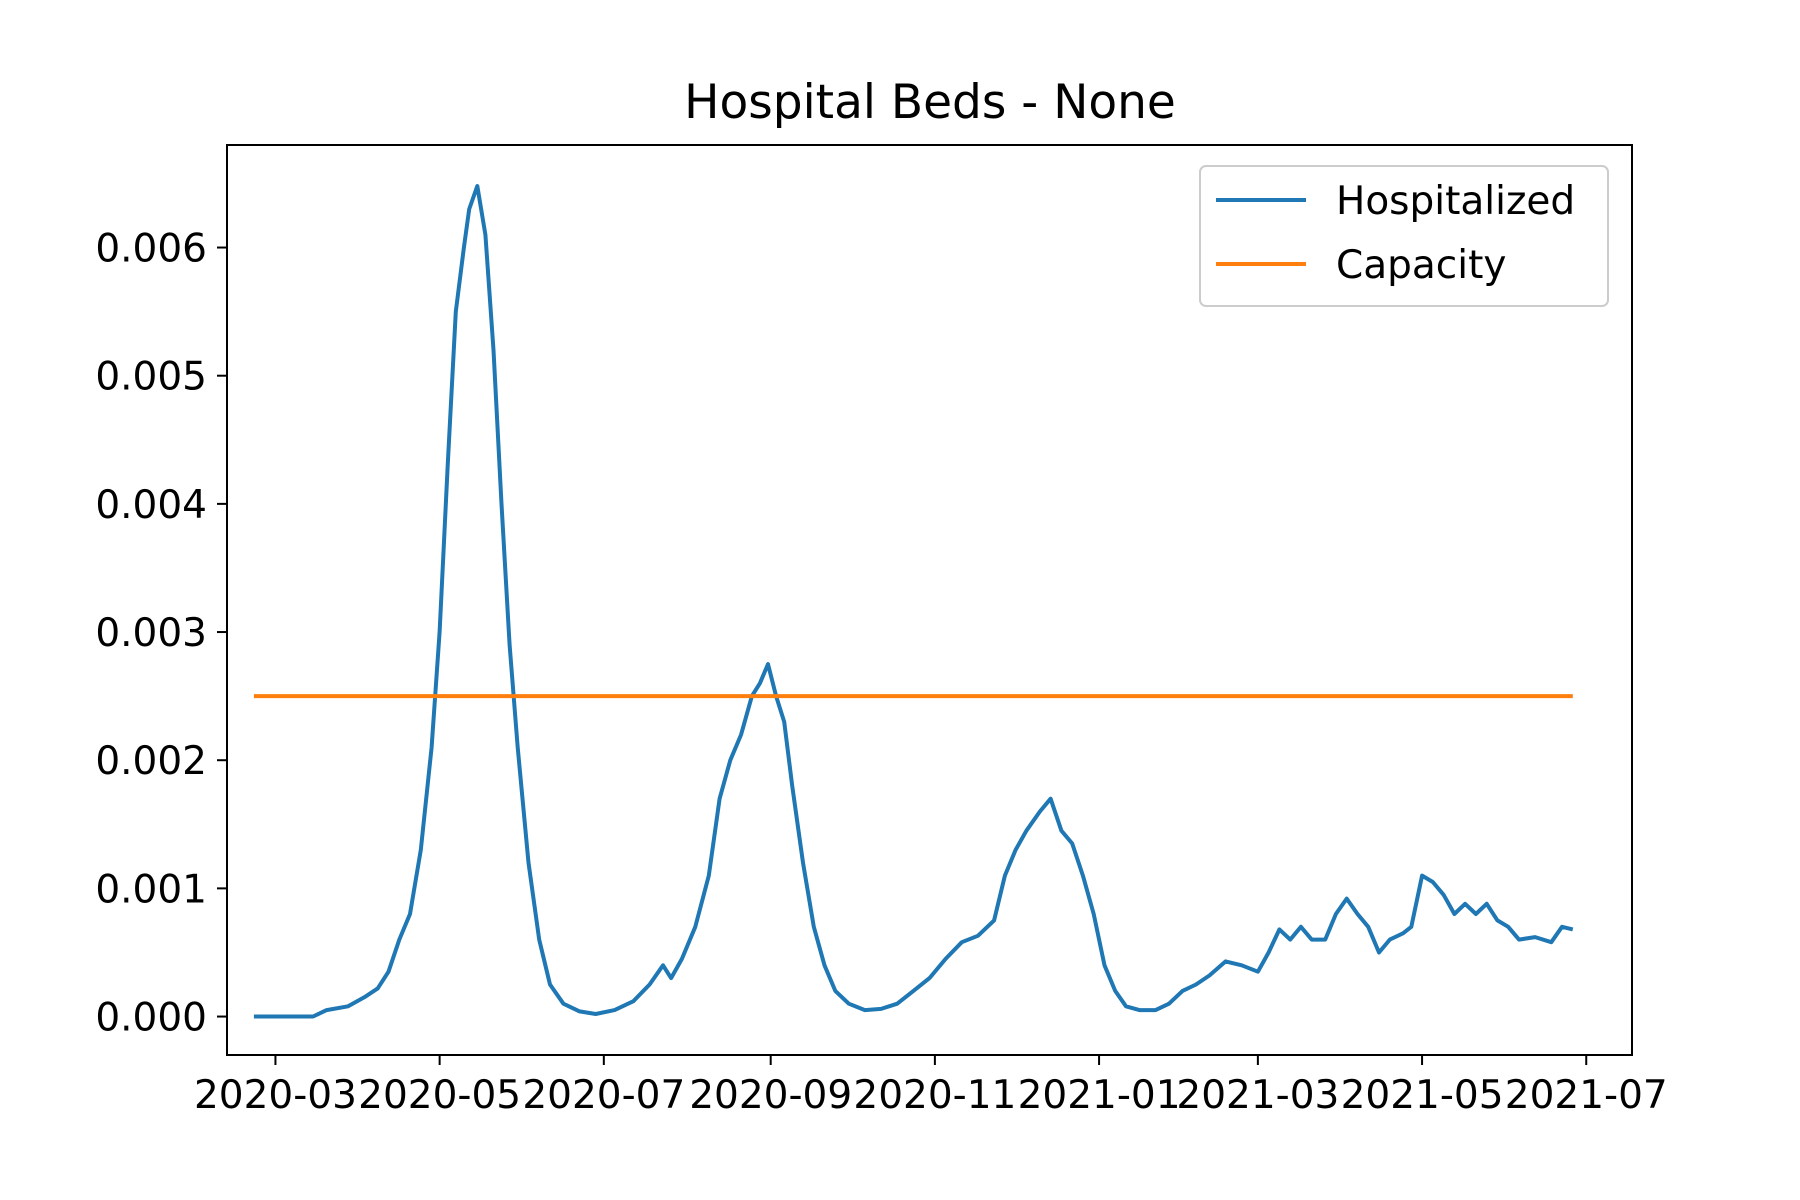 This screenshot has height=1200, width=1800. Describe the element at coordinates (151, 377) in the screenshot. I see `y-tick-label: 0.005` at that location.